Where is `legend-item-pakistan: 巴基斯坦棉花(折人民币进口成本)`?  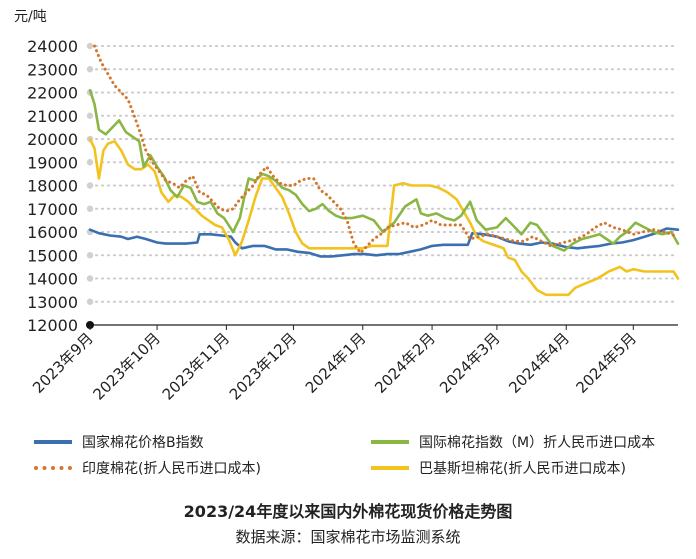
legend-item-pakistan: 巴基斯坦棉花(折人民币进口成本) is located at coordinates (498, 468).